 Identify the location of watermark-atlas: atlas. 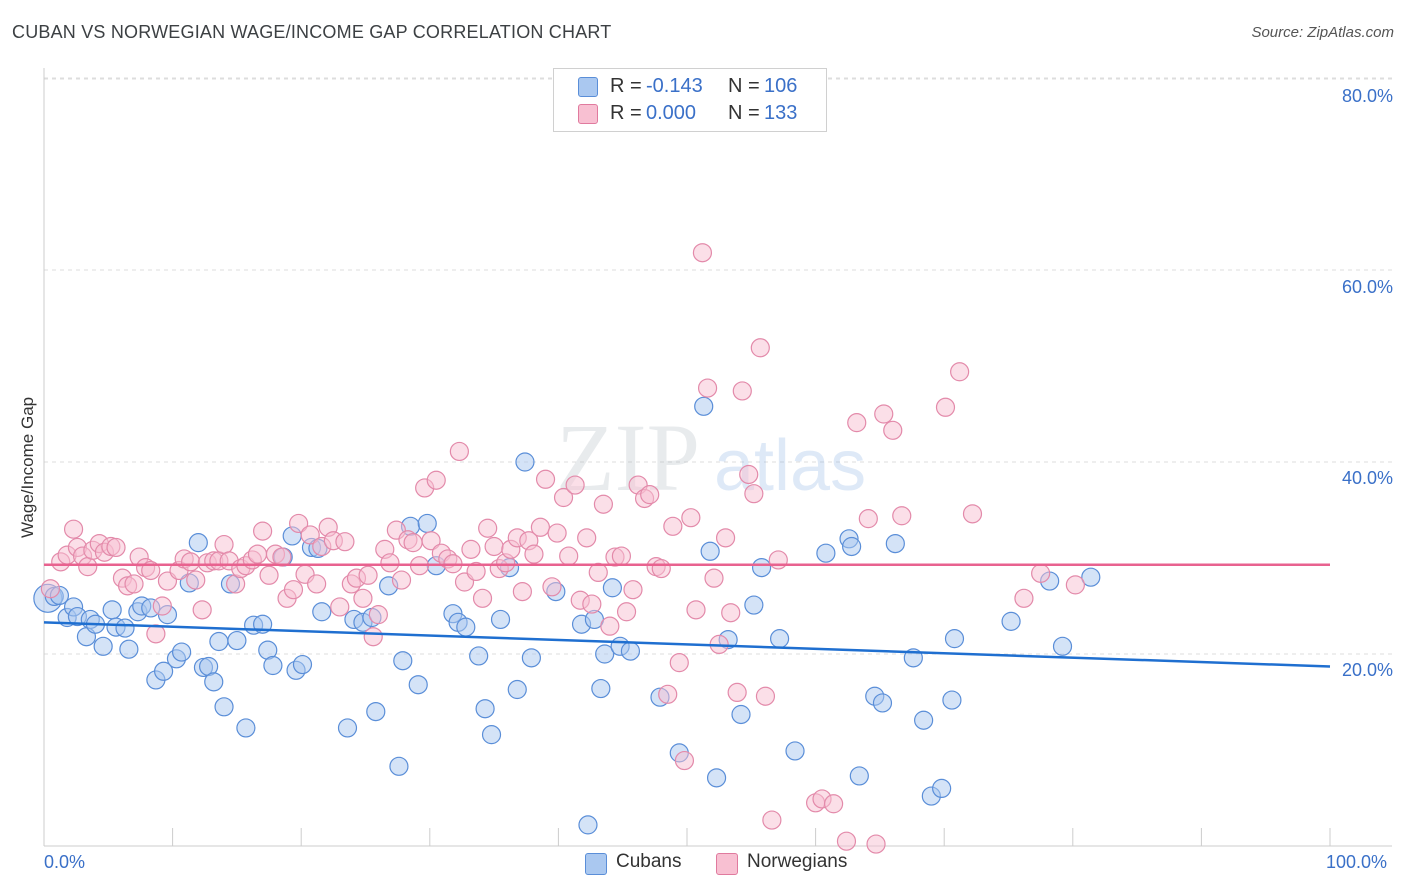
(790, 466).